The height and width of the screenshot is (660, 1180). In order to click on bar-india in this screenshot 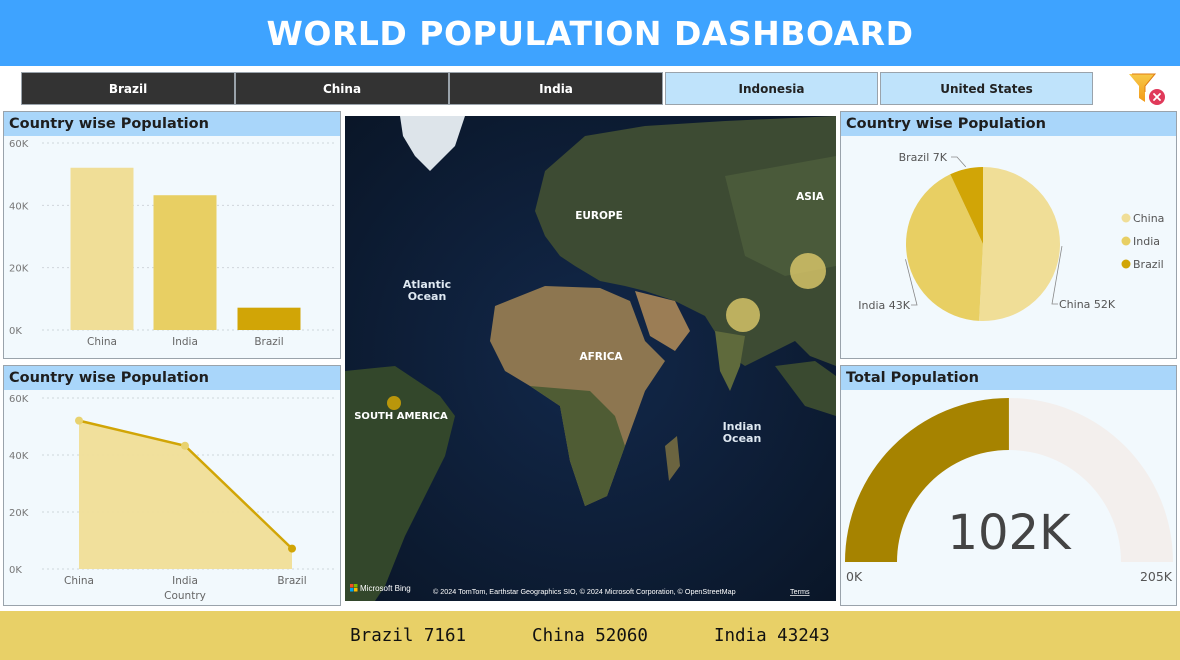, I will do `click(185, 262)`.